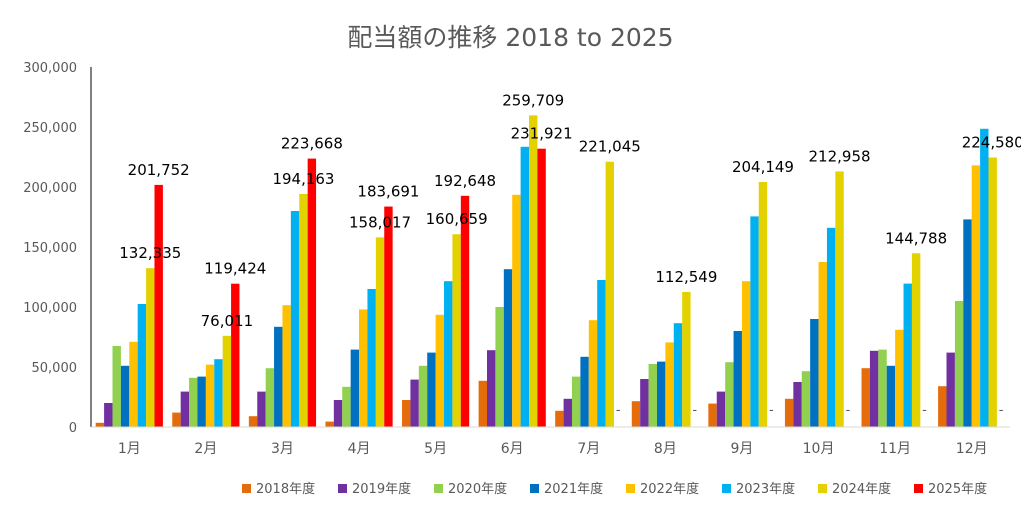  I want to click on legend-label: 2022年度, so click(669, 489).